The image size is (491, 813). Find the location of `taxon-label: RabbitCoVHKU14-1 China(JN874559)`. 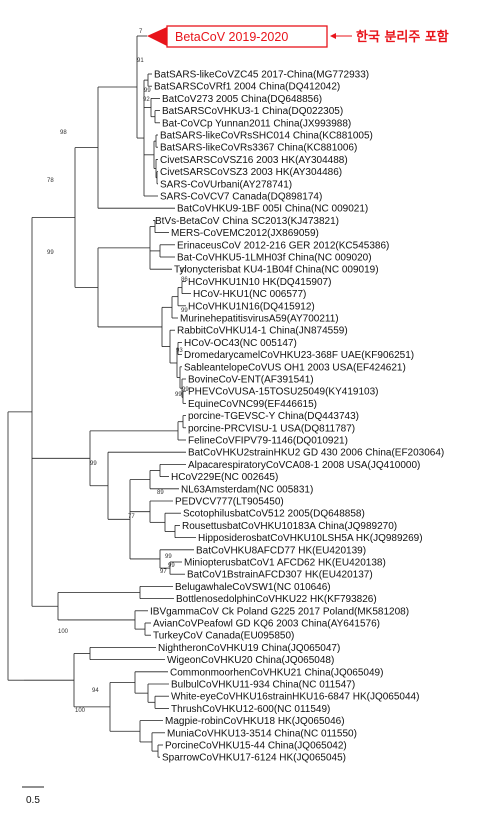

taxon-label: RabbitCoVHKU14-1 China(JN874559) is located at coordinates (262, 331).